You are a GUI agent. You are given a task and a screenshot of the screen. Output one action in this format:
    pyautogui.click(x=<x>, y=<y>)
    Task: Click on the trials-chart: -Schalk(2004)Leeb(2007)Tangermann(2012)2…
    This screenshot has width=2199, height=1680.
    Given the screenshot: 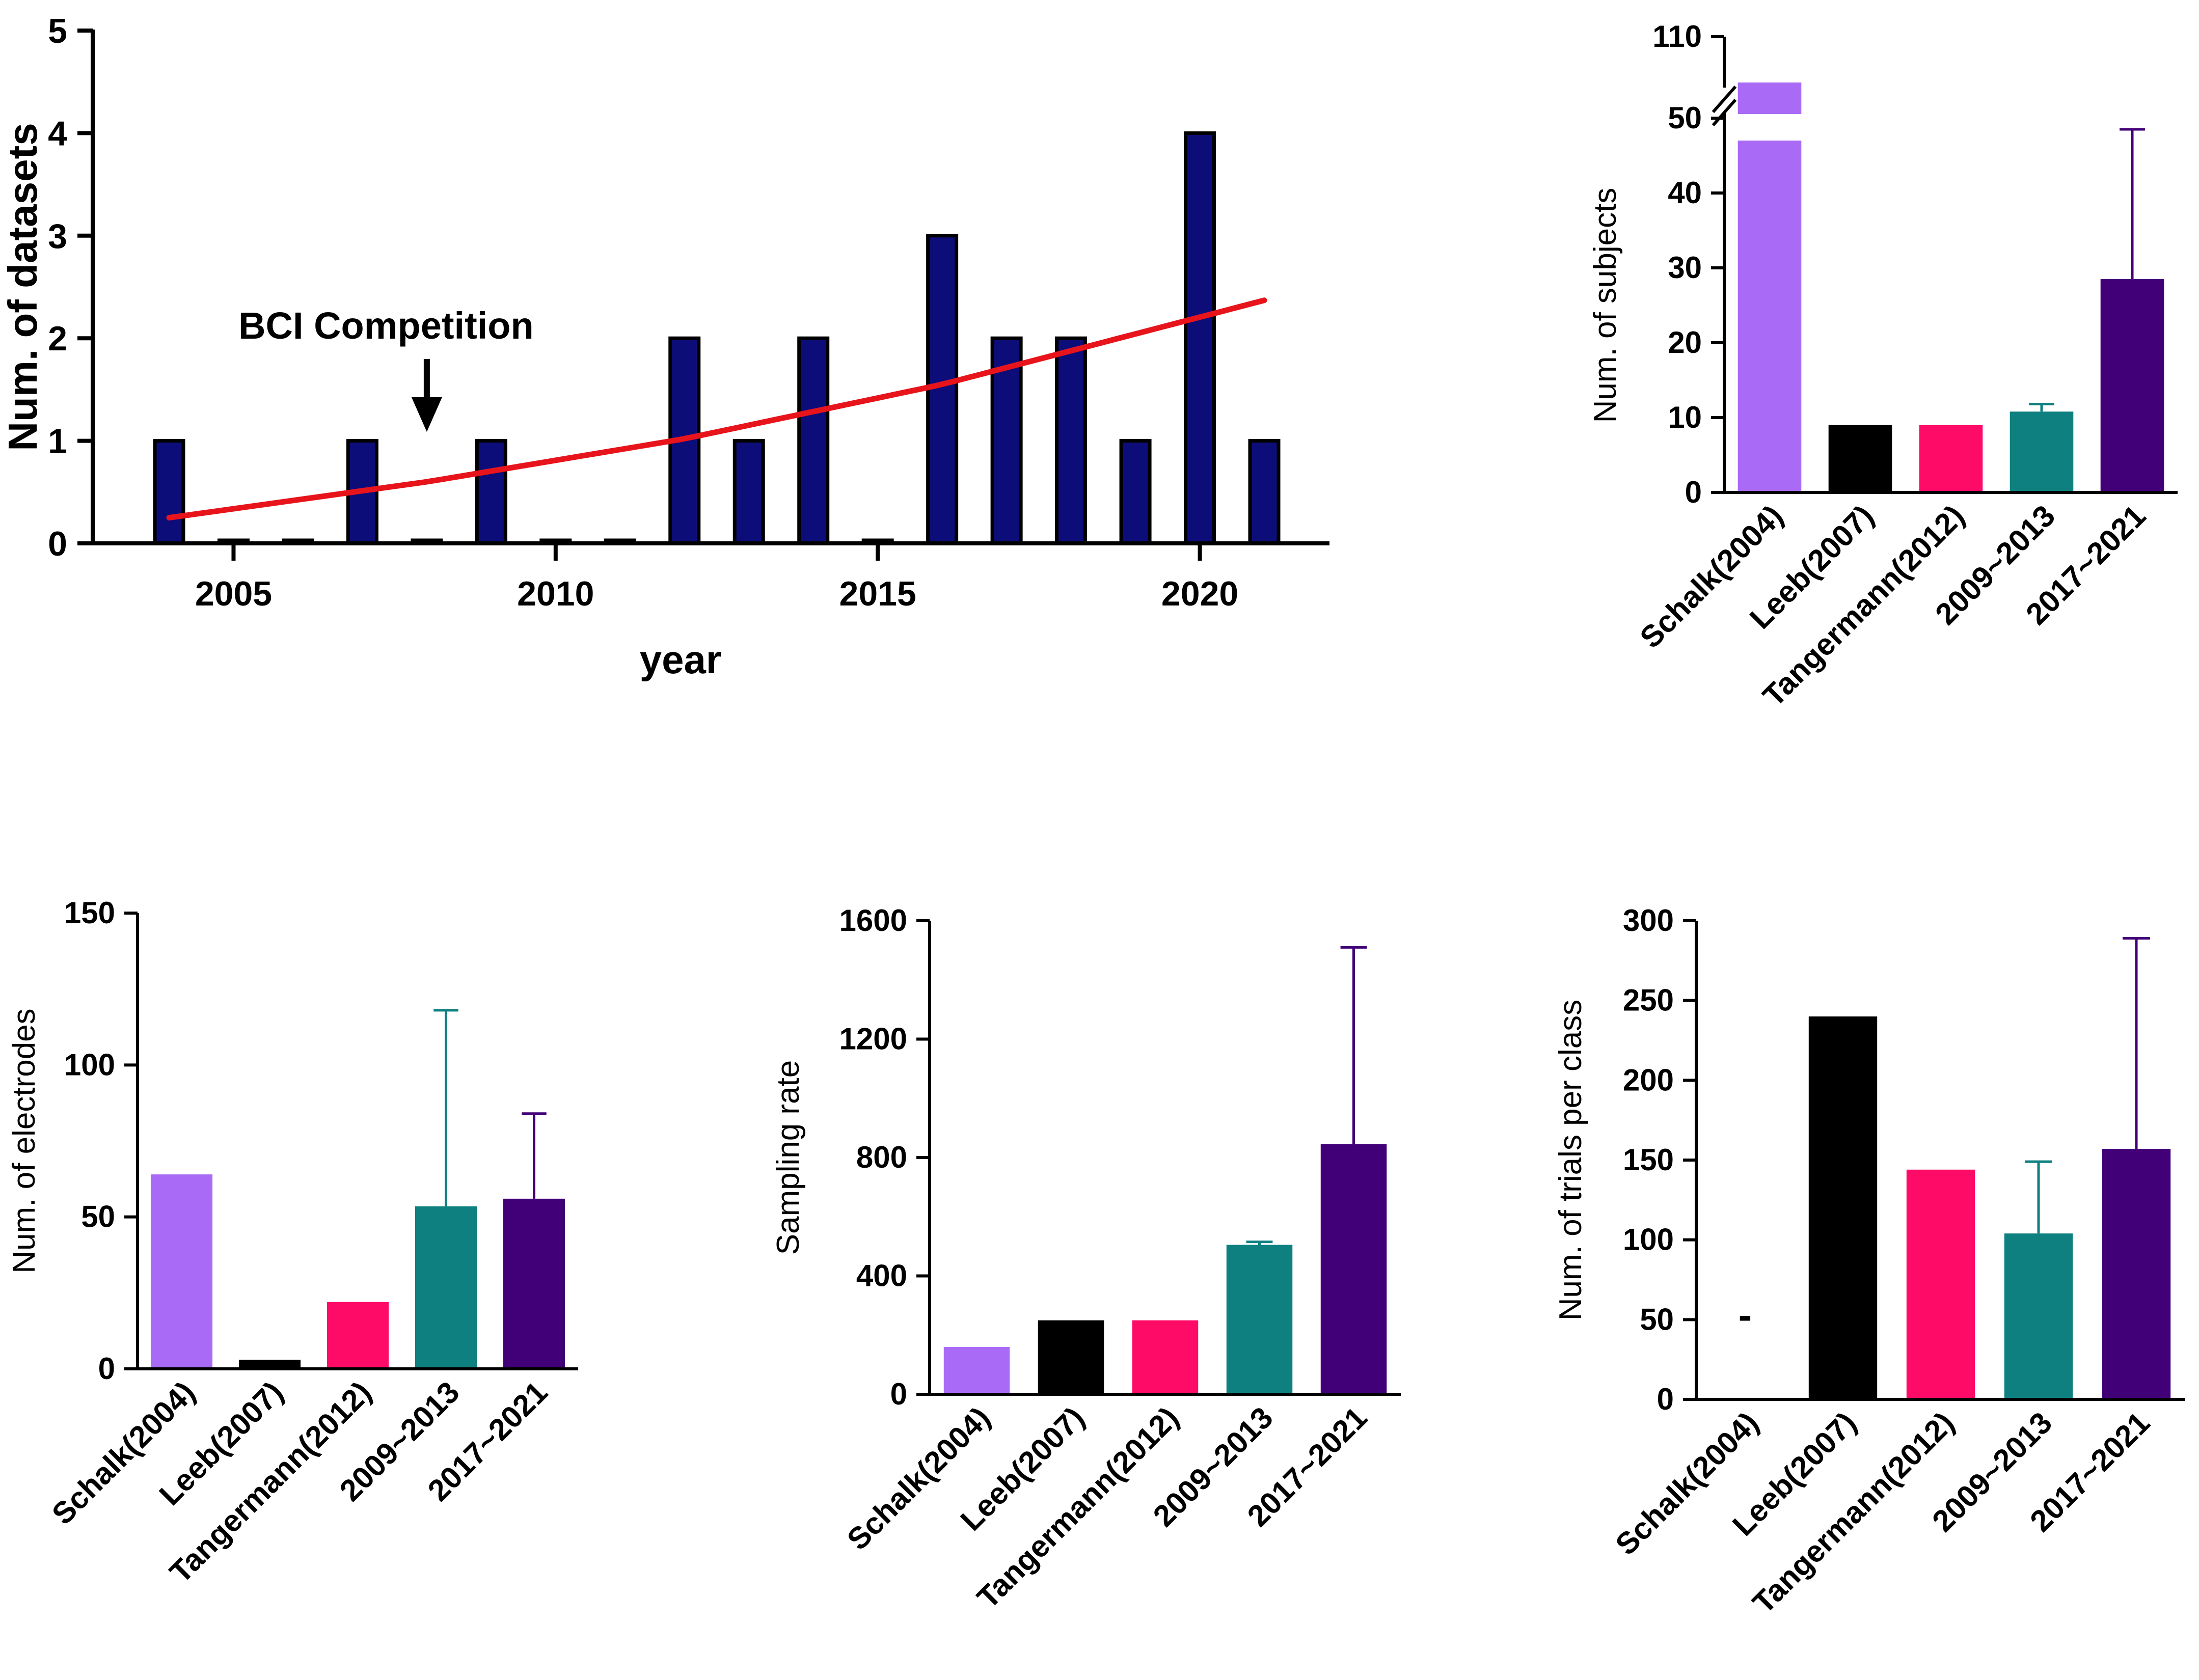 What is the action you would take?
    pyautogui.click(x=1869, y=1261)
    